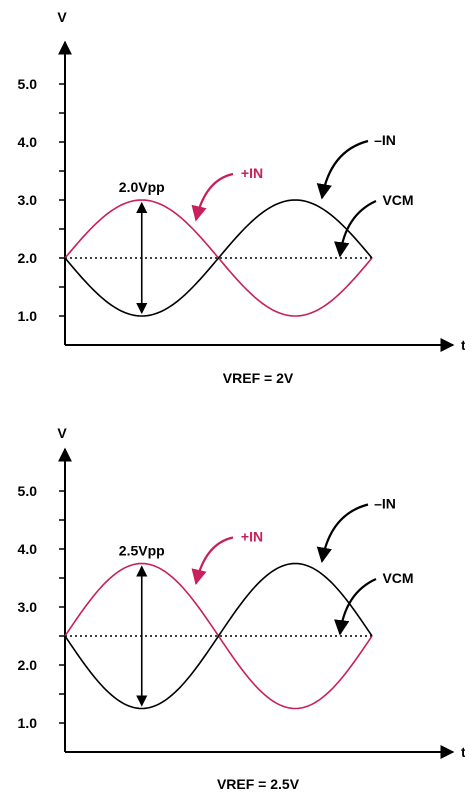  I want to click on vpp-label: 2.0Vpp, so click(142, 187).